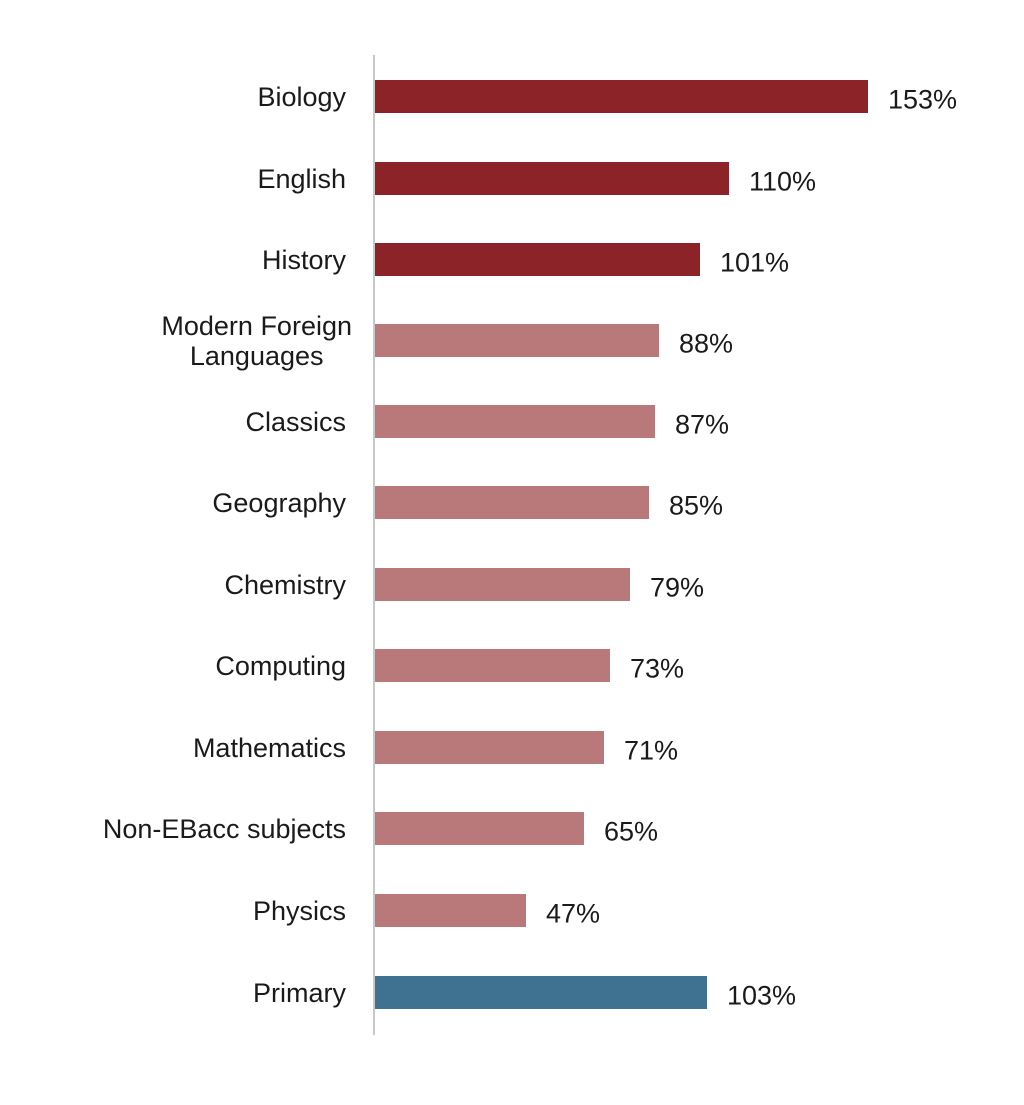  What do you see at coordinates (631, 831) in the screenshot?
I see `value-label: 65%` at bounding box center [631, 831].